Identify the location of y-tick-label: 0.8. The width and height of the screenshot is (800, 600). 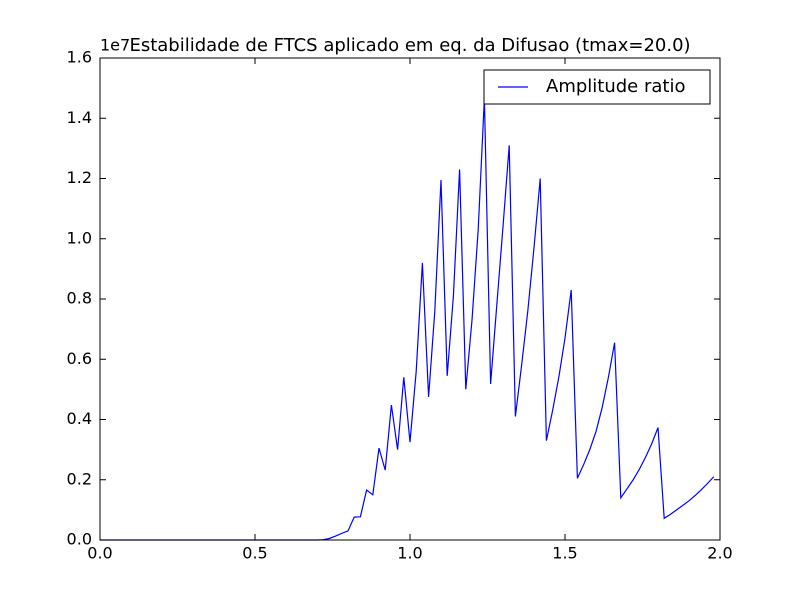
(79, 298).